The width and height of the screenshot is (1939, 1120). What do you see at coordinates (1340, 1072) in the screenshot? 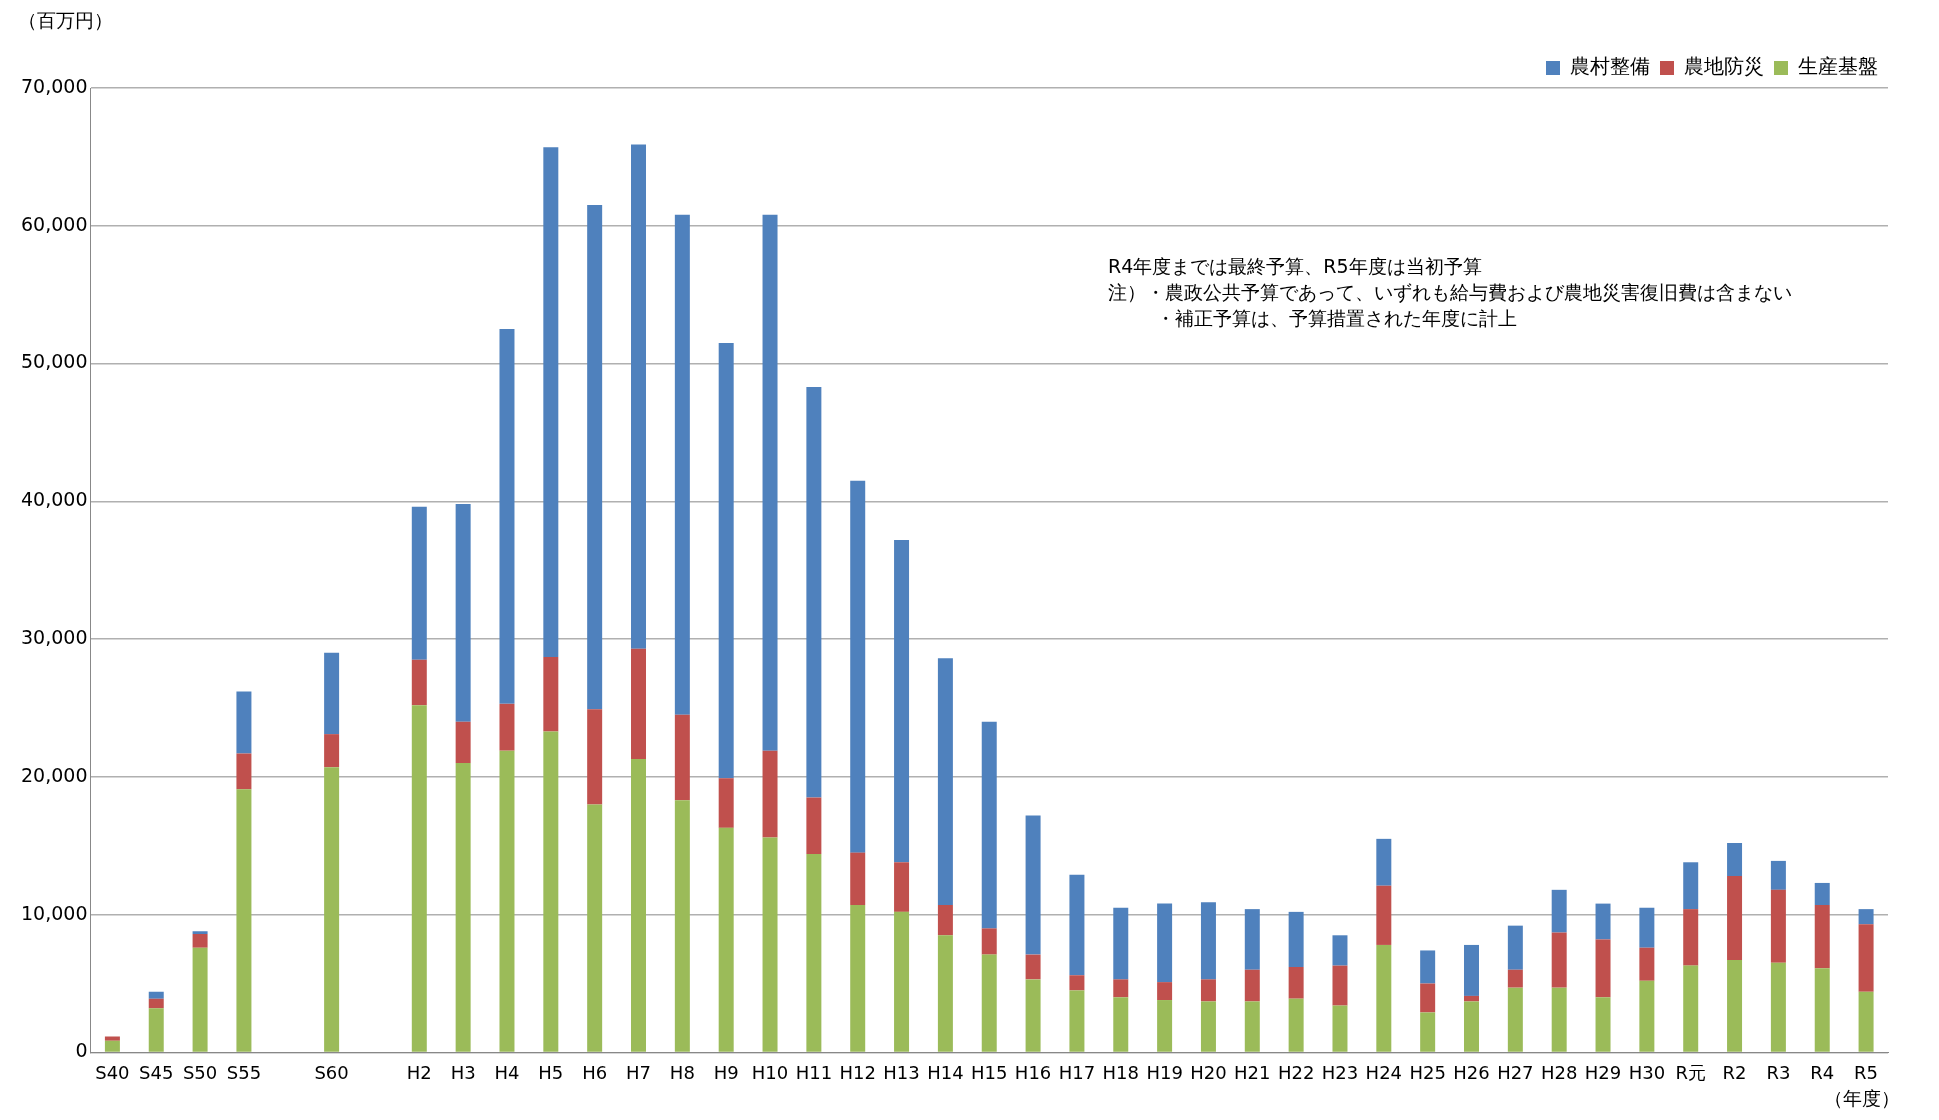
I see `x-tick-label: H23` at bounding box center [1340, 1072].